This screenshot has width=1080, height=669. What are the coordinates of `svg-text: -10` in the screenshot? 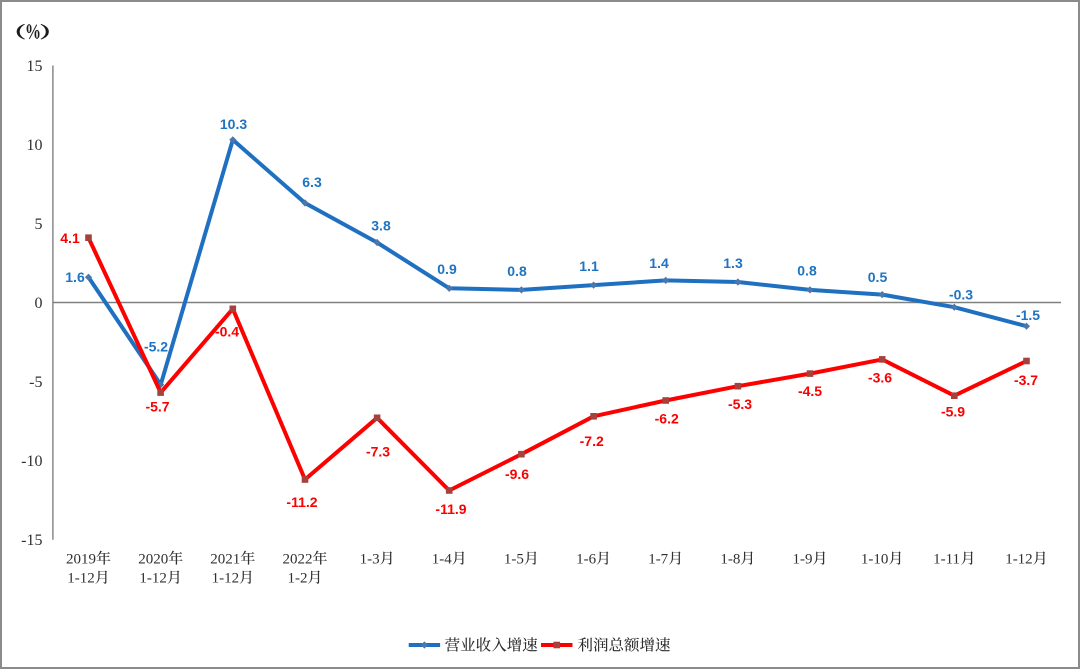 It's located at (31, 461).